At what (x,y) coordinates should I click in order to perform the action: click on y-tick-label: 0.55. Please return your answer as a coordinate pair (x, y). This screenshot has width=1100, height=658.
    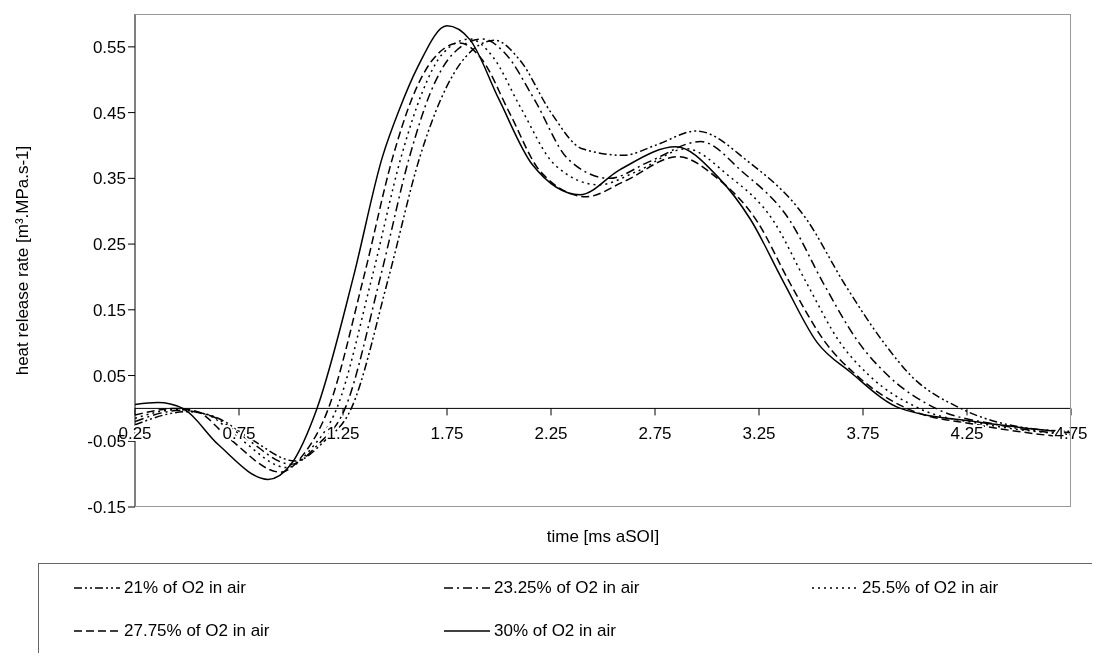
    Looking at the image, I should click on (109, 47).